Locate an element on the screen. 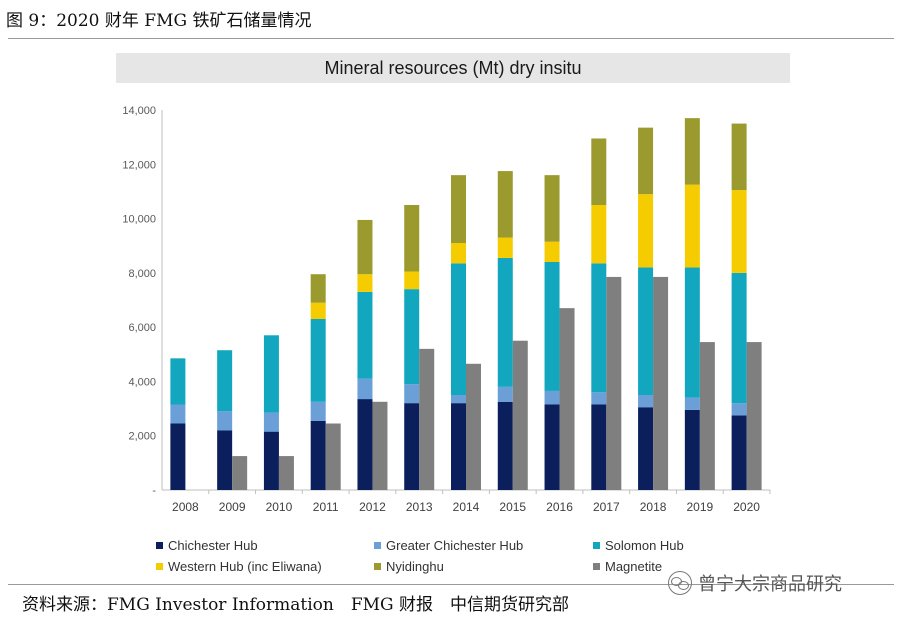  bar-magnetite-2018 is located at coordinates (661, 383).